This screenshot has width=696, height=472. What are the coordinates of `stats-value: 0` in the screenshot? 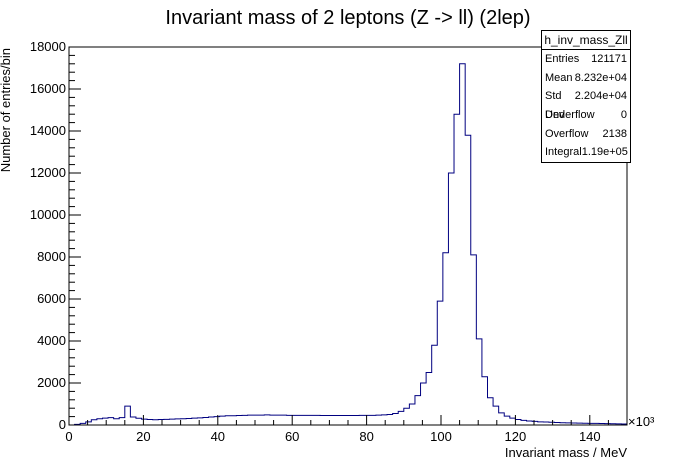 It's located at (623, 115).